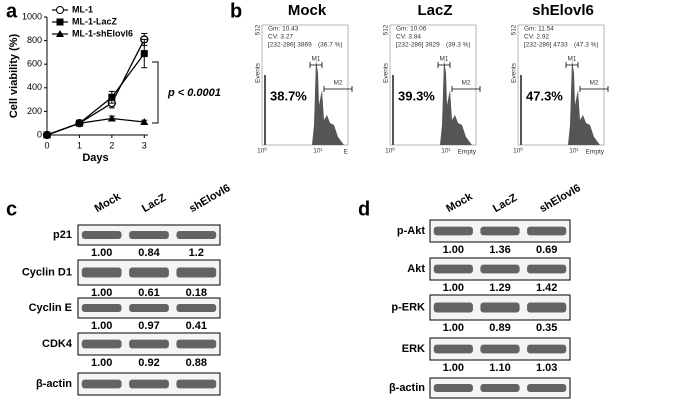  What do you see at coordinates (34, 64) in the screenshot?
I see `y-tick-label: 600` at bounding box center [34, 64].